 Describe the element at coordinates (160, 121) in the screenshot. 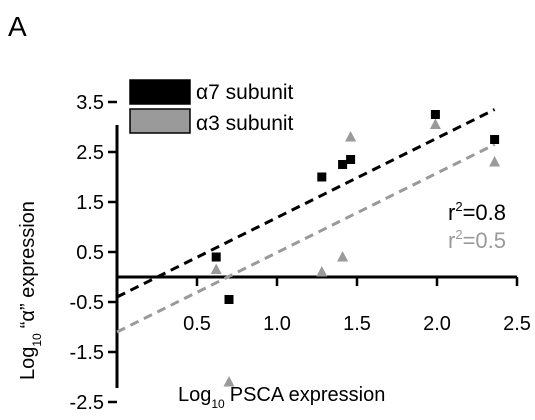

I see `legend-swatch-alpha3` at that location.